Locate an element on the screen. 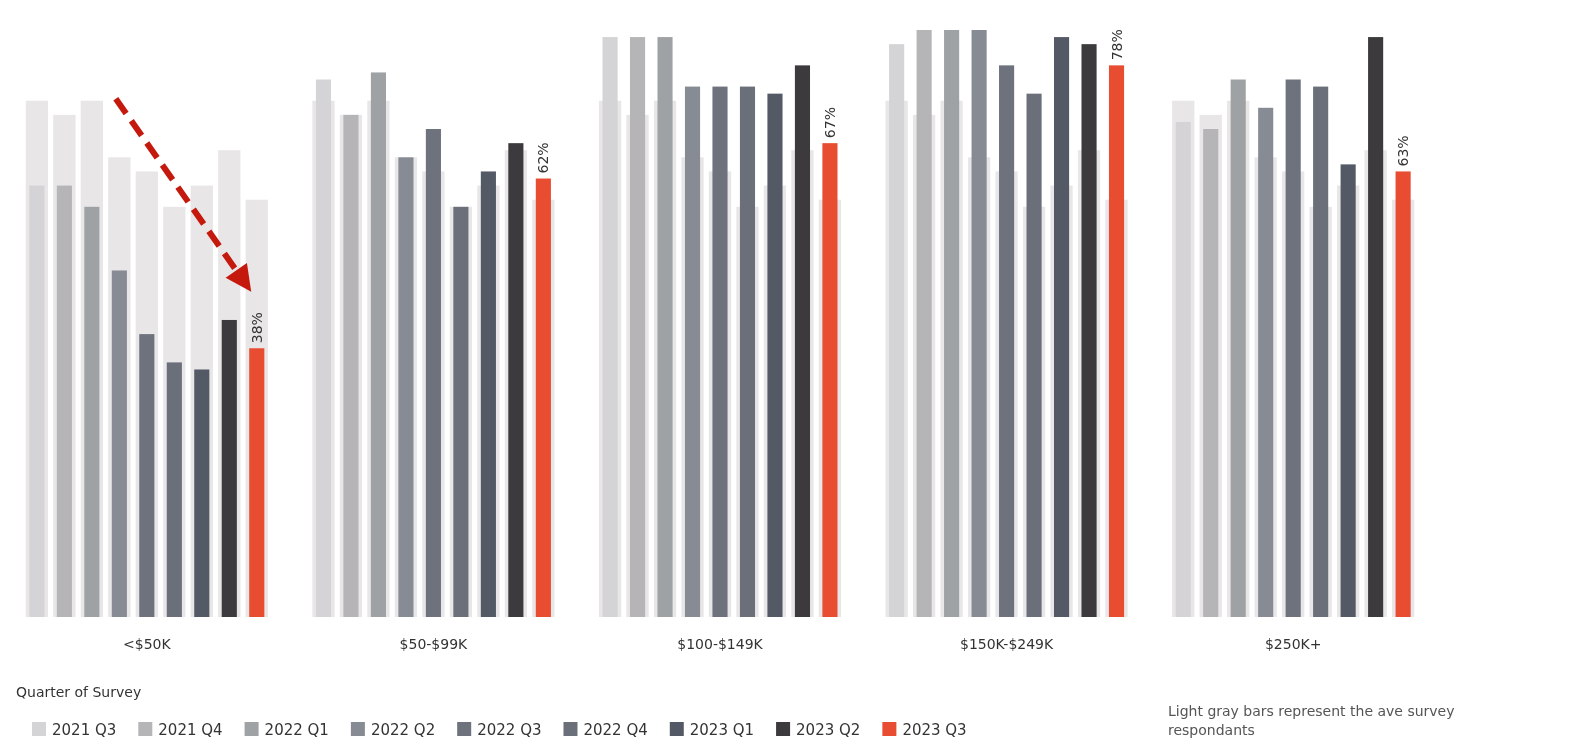  legend-label: 2022 Q2 is located at coordinates (403, 730).